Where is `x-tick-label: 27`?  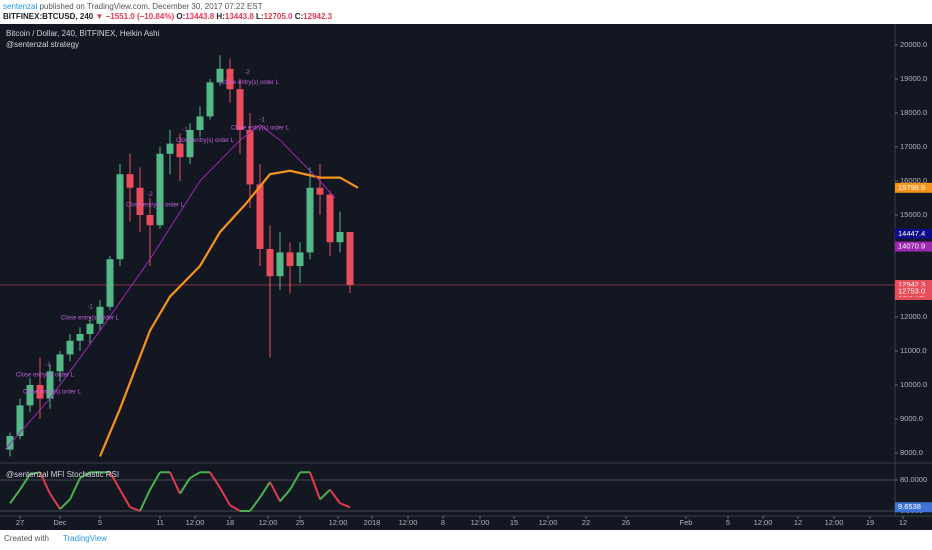
x-tick-label: 27 is located at coordinates (20, 522).